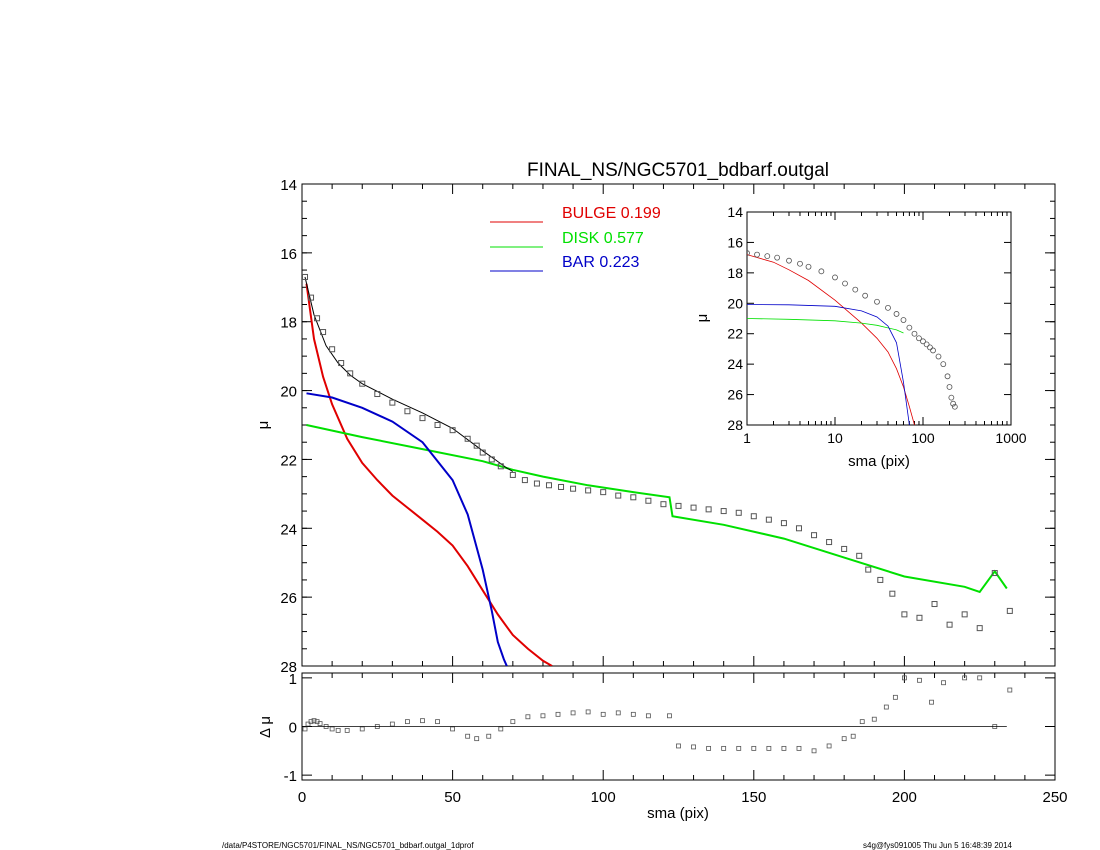 This screenshot has height=850, width=1100. What do you see at coordinates (409, 374) in the screenshot?
I see `series-line-model-total` at bounding box center [409, 374].